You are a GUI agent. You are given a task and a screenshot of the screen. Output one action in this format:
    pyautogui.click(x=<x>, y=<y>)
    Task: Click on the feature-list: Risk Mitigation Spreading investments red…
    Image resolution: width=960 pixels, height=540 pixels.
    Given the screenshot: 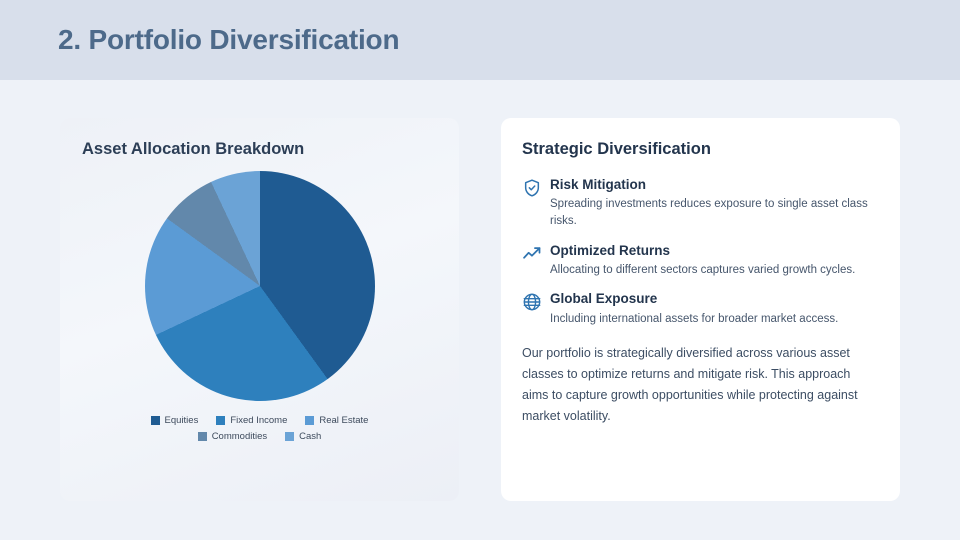 What is the action you would take?
    pyautogui.click(x=700, y=252)
    